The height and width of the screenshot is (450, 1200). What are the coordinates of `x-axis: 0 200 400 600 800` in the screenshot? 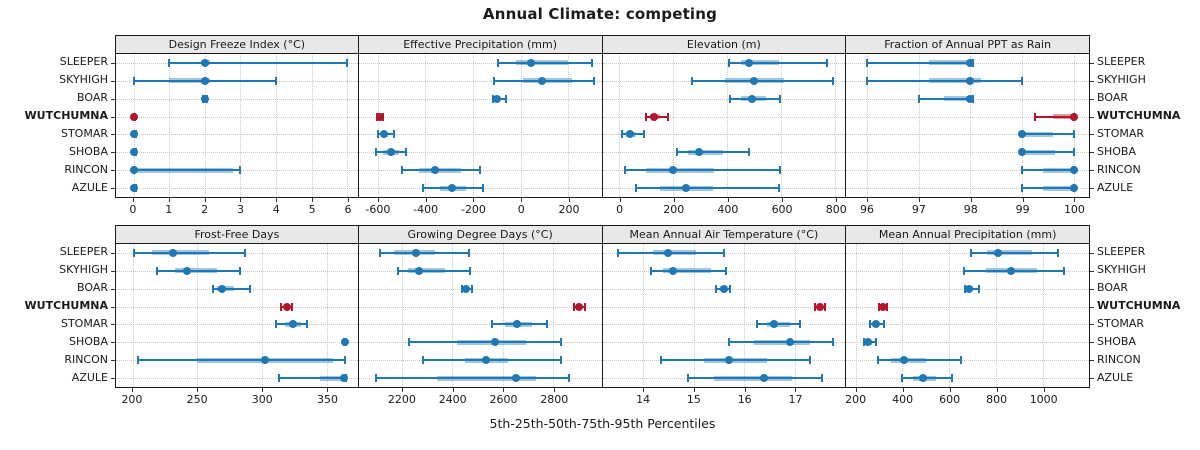 It's located at (725, 209).